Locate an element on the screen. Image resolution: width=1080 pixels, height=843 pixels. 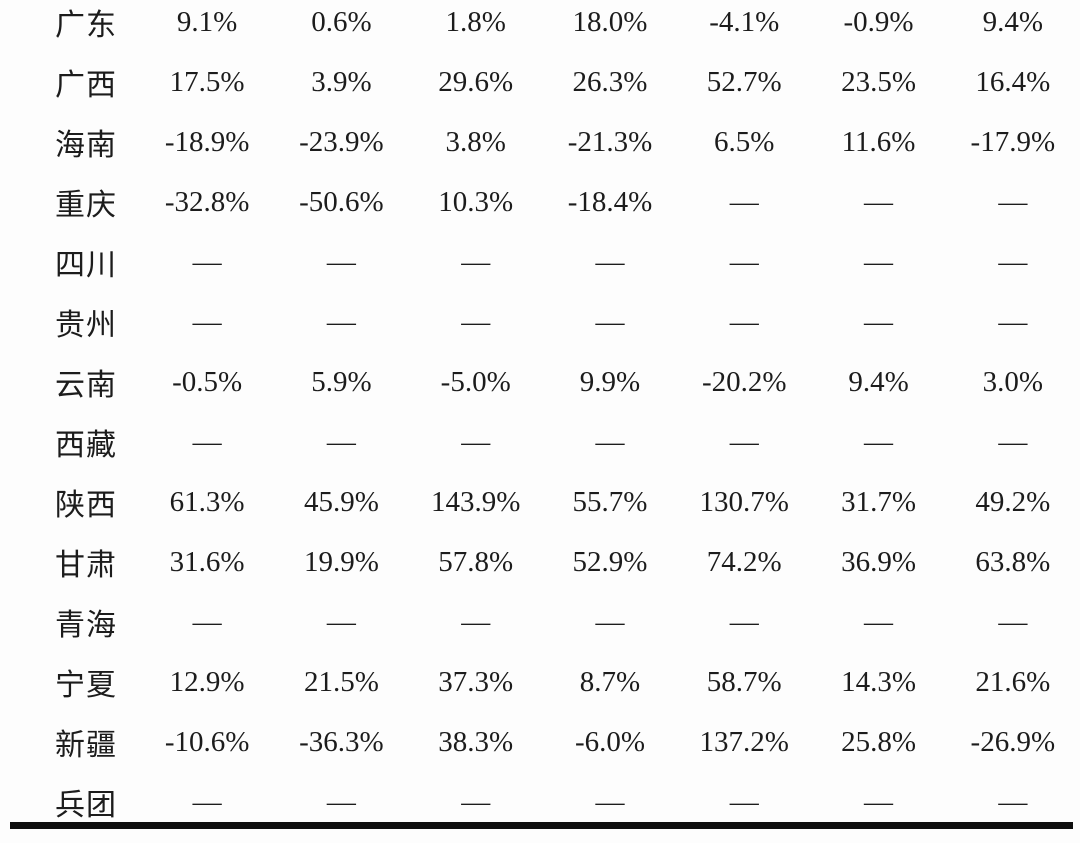
province-label: 广东 is located at coordinates (86, 25).